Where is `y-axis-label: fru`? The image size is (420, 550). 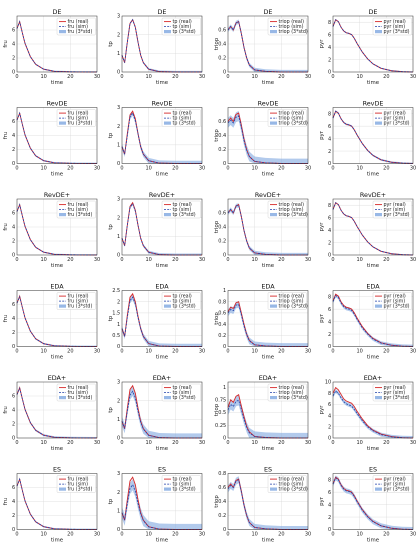 y-axis-label: fru is located at coordinates (6, 502).